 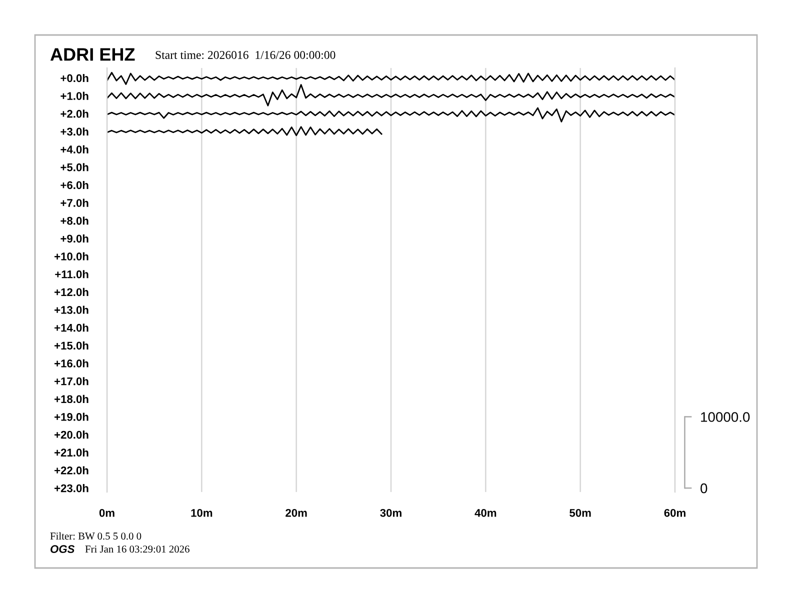 I want to click on chart-title: ADRI EHZ, so click(x=92, y=54).